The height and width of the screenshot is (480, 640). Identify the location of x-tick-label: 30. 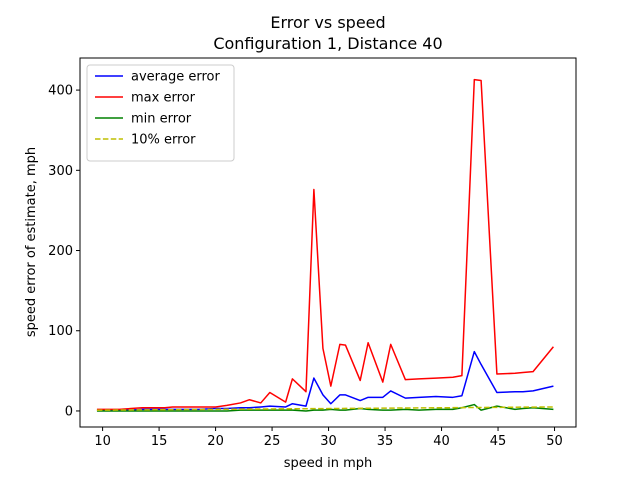
(328, 441).